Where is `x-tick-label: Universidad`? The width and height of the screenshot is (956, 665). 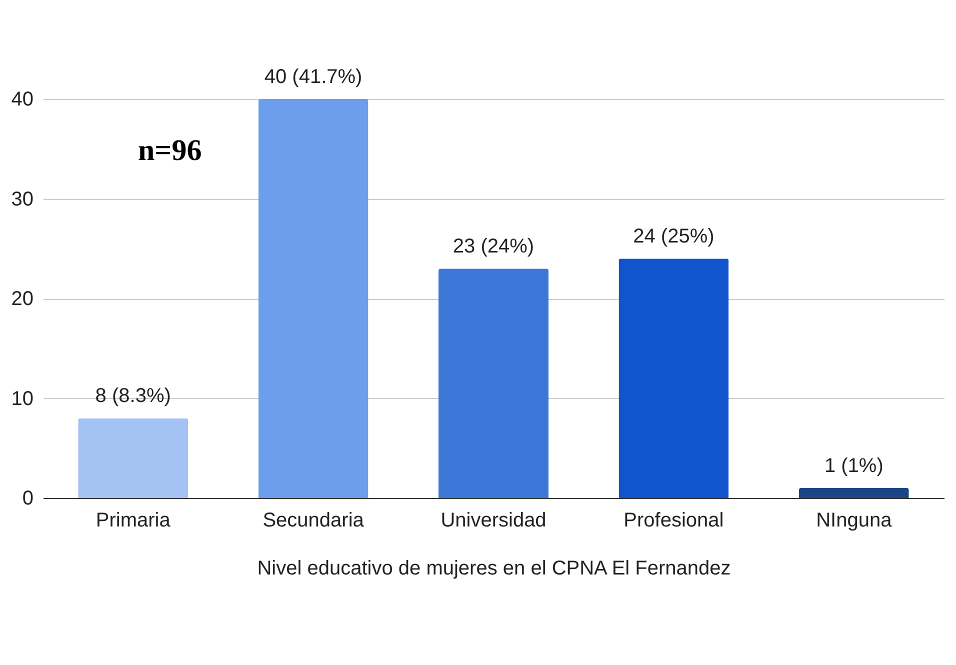
x-tick-label: Universidad is located at coordinates (493, 521).